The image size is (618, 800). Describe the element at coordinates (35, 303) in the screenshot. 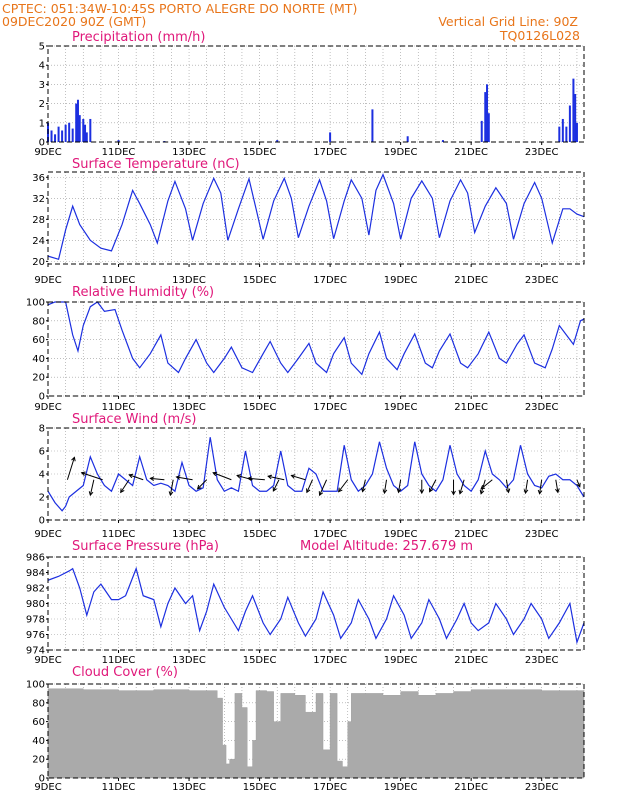

I see `y-tick-label: 100` at that location.